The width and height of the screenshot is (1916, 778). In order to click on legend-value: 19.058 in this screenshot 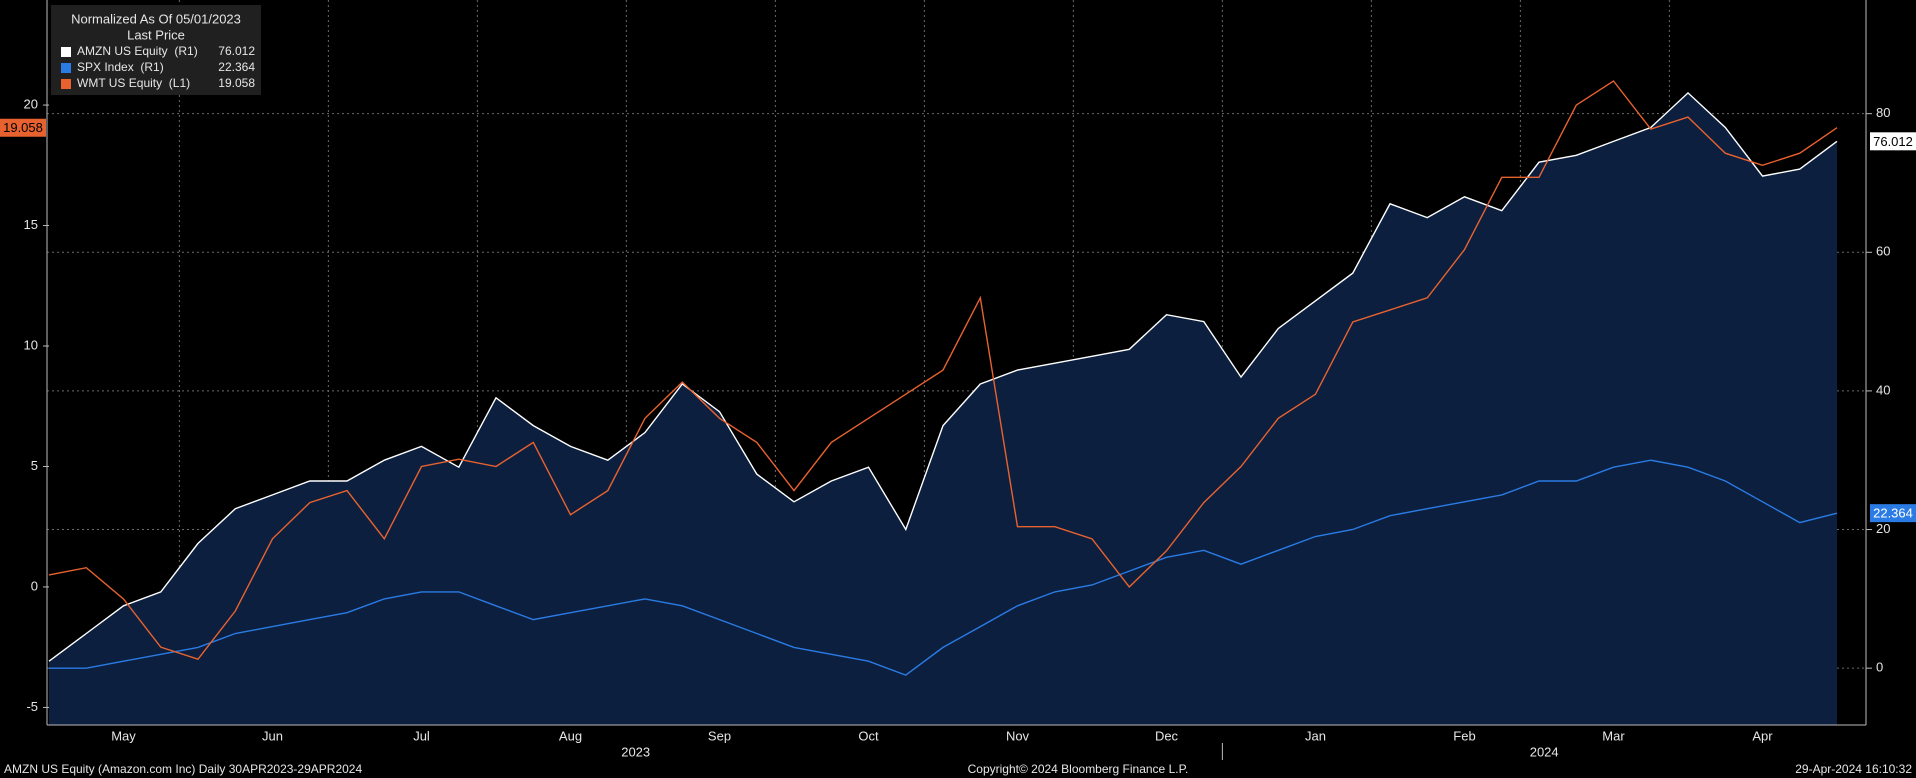, I will do `click(236, 83)`.